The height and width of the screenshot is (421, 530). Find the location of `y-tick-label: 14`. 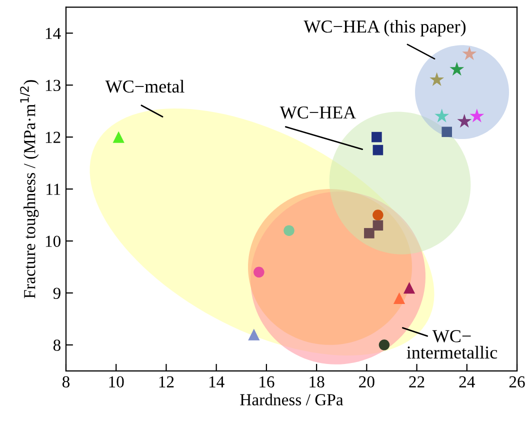

y-tick-label: 14 is located at coordinates (53, 33).